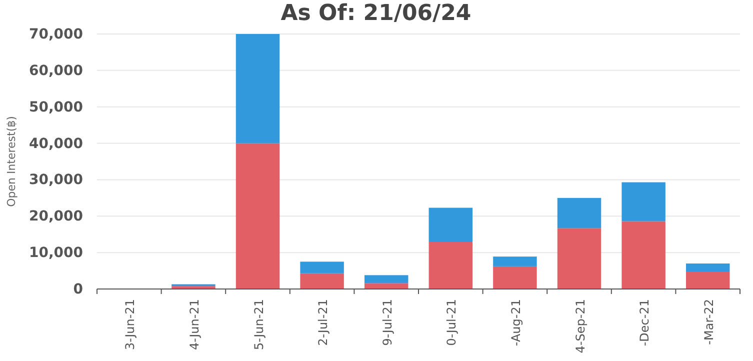 Image resolution: width=753 pixels, height=361 pixels. What do you see at coordinates (515, 322) in the screenshot?
I see `x-tick-label: -Aug-21` at bounding box center [515, 322].